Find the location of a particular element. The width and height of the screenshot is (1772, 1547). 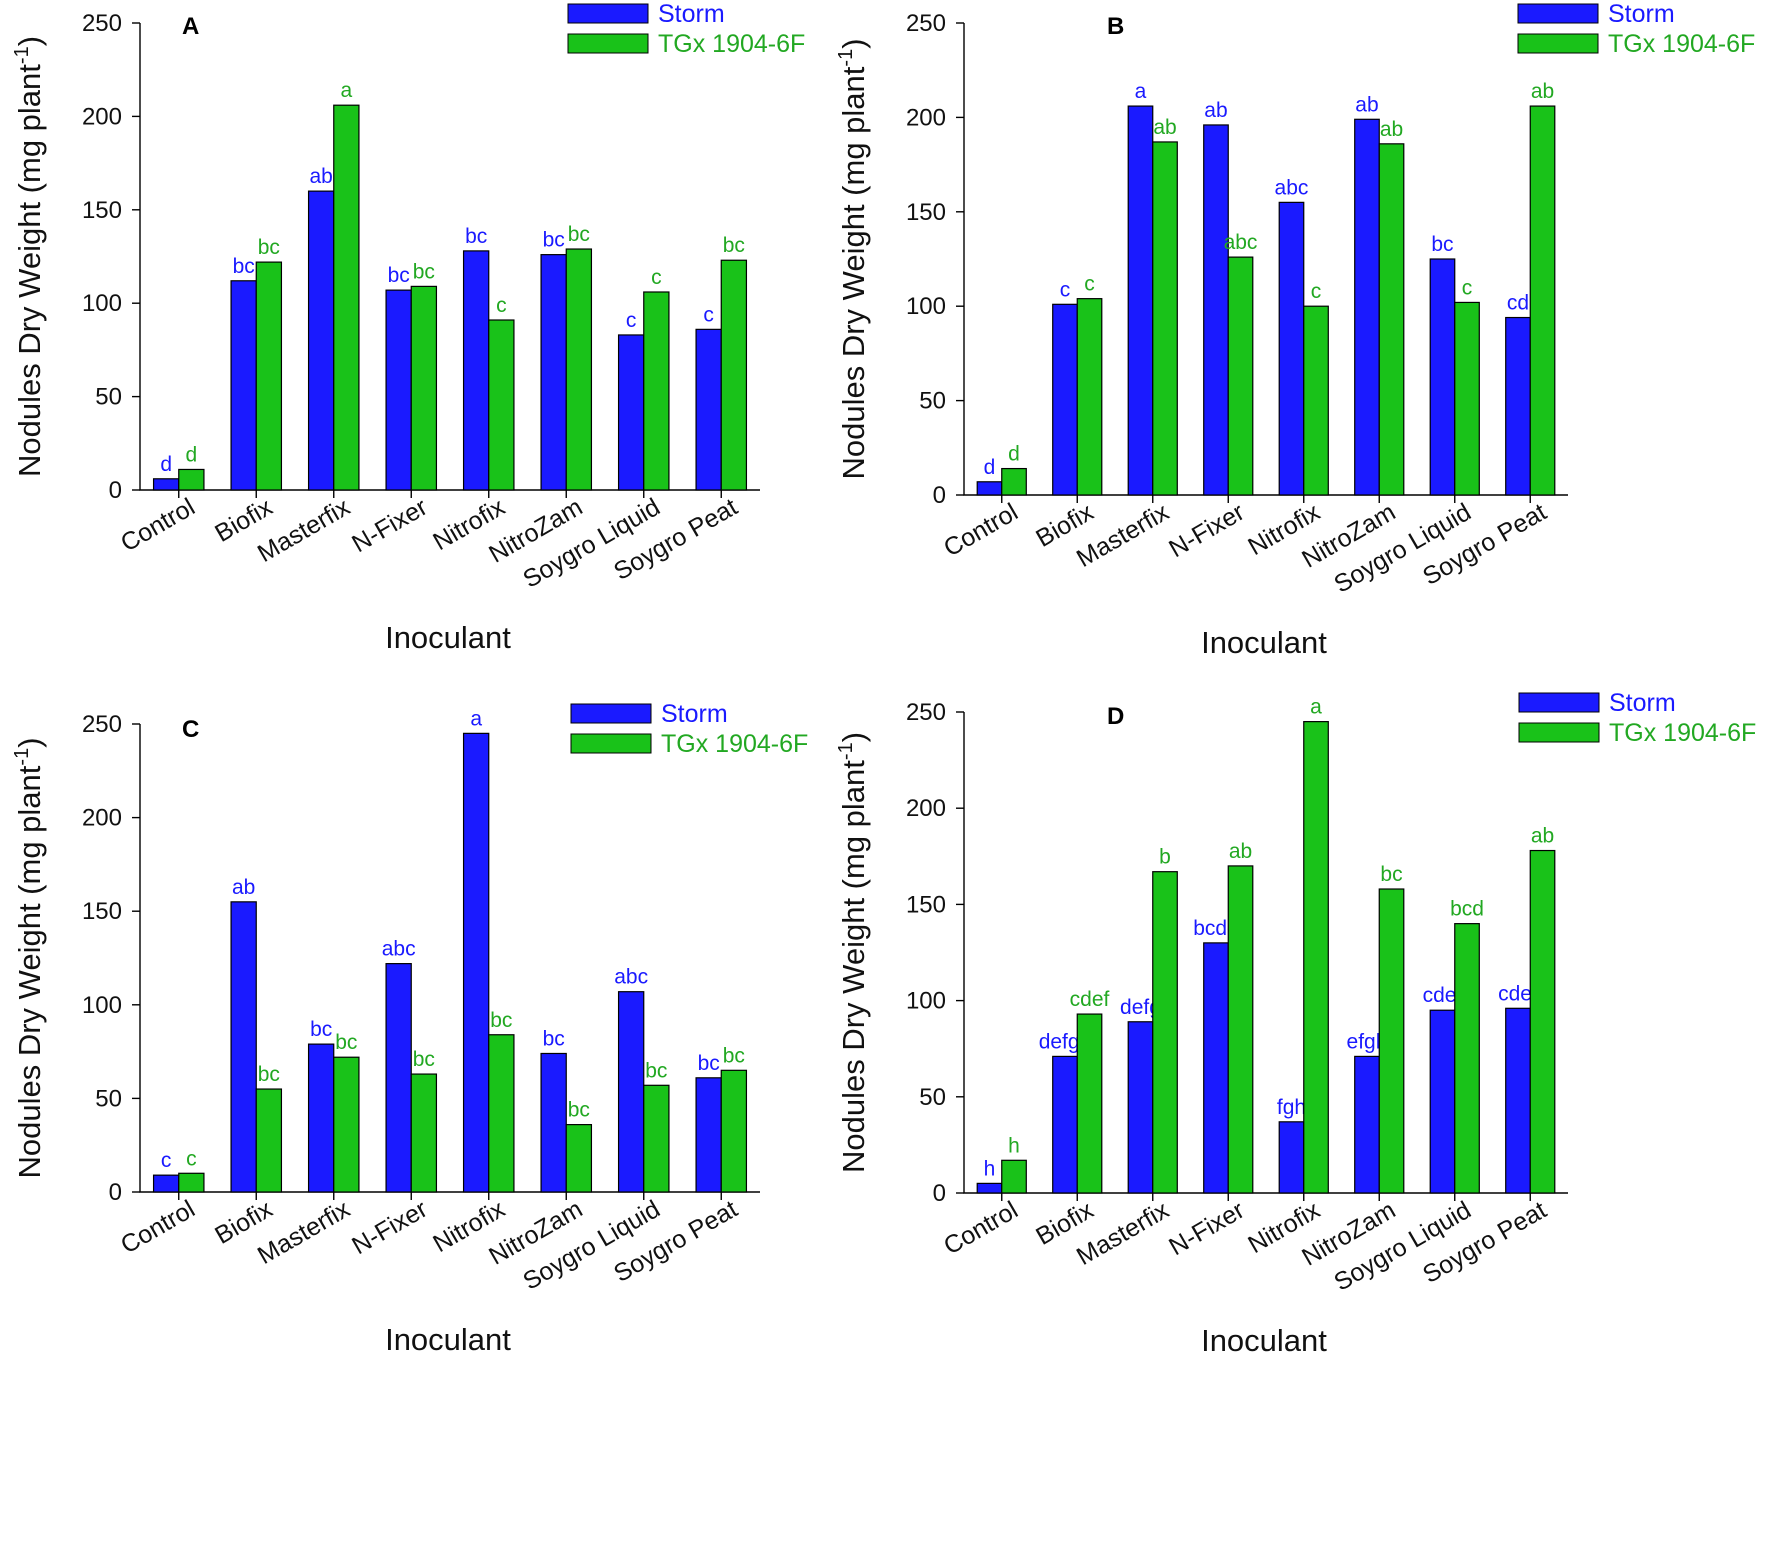

significance-label-tgx: abc is located at coordinates (1241, 242).